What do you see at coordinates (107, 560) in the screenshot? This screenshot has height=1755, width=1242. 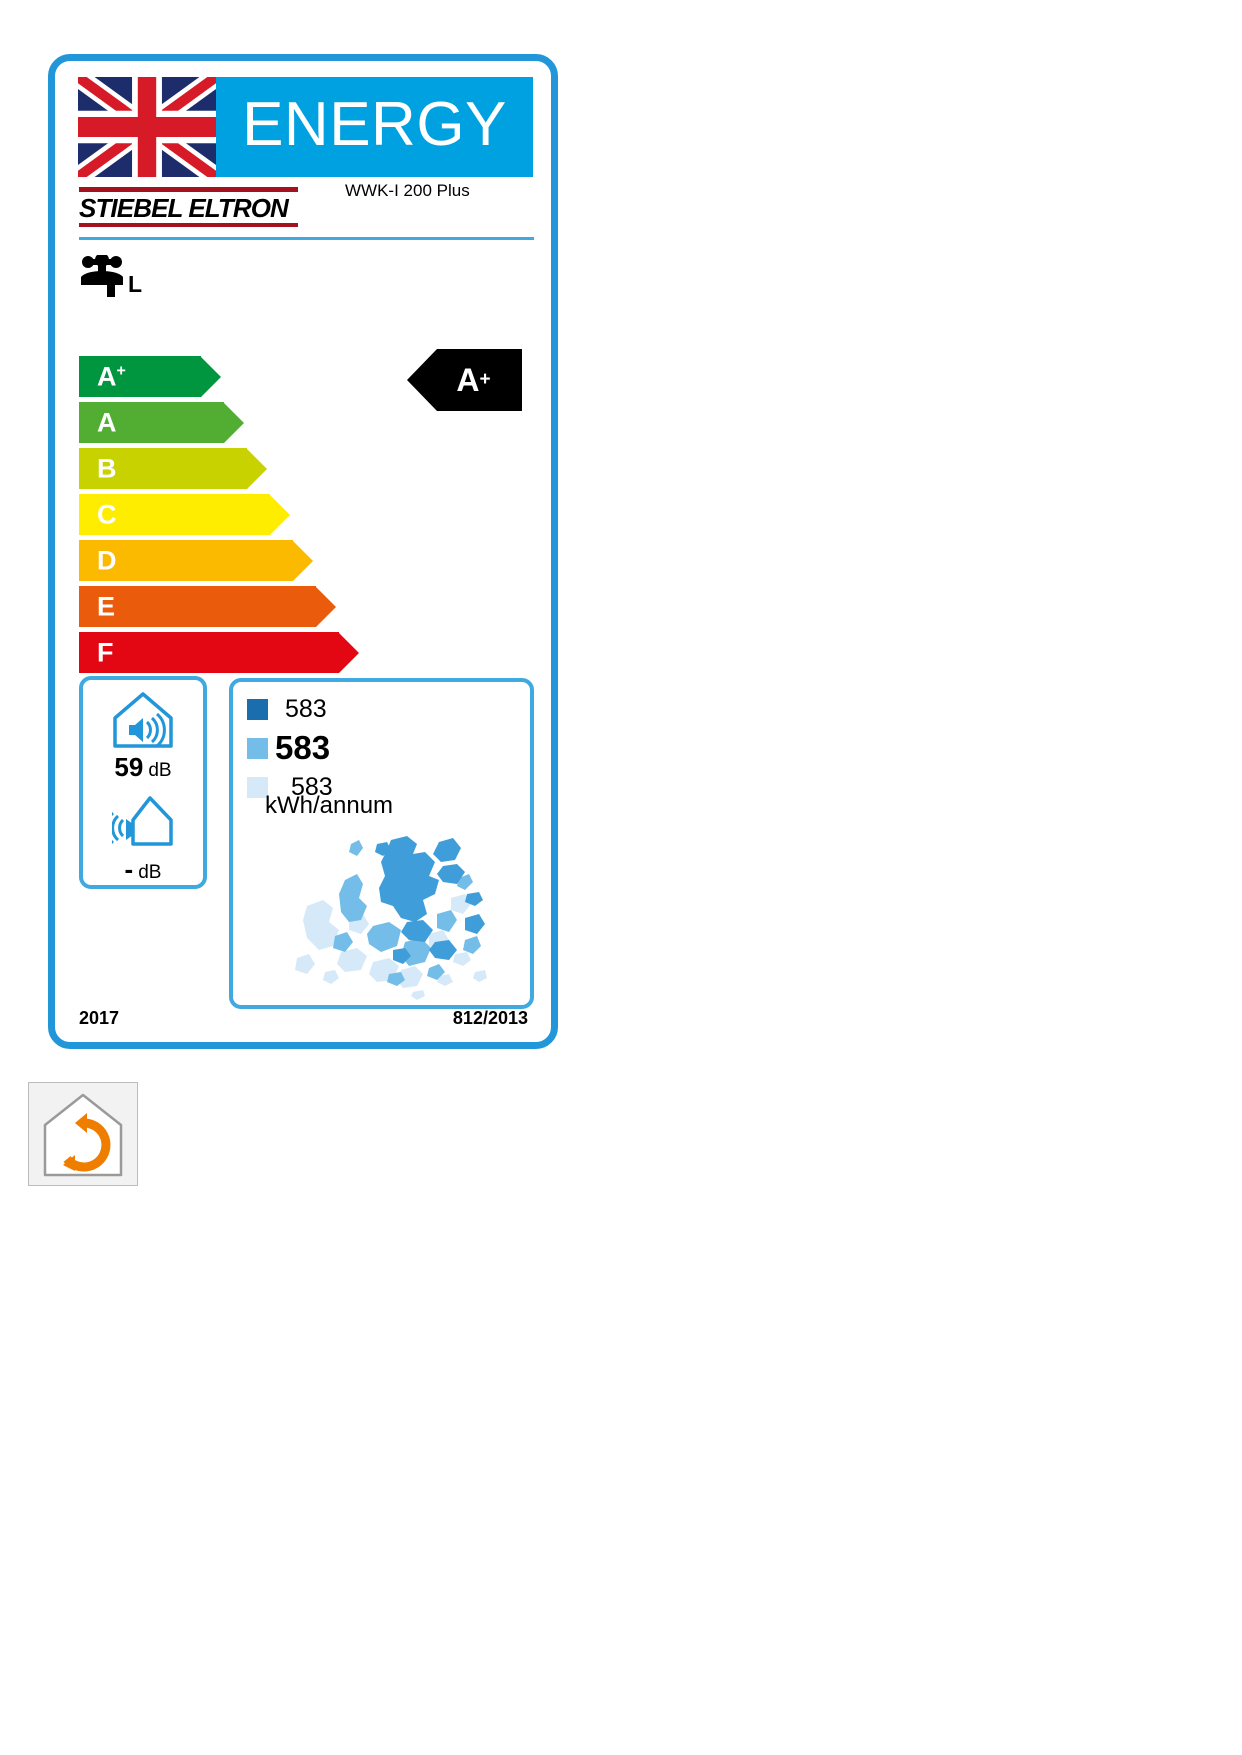 I see `class-letter: D` at bounding box center [107, 560].